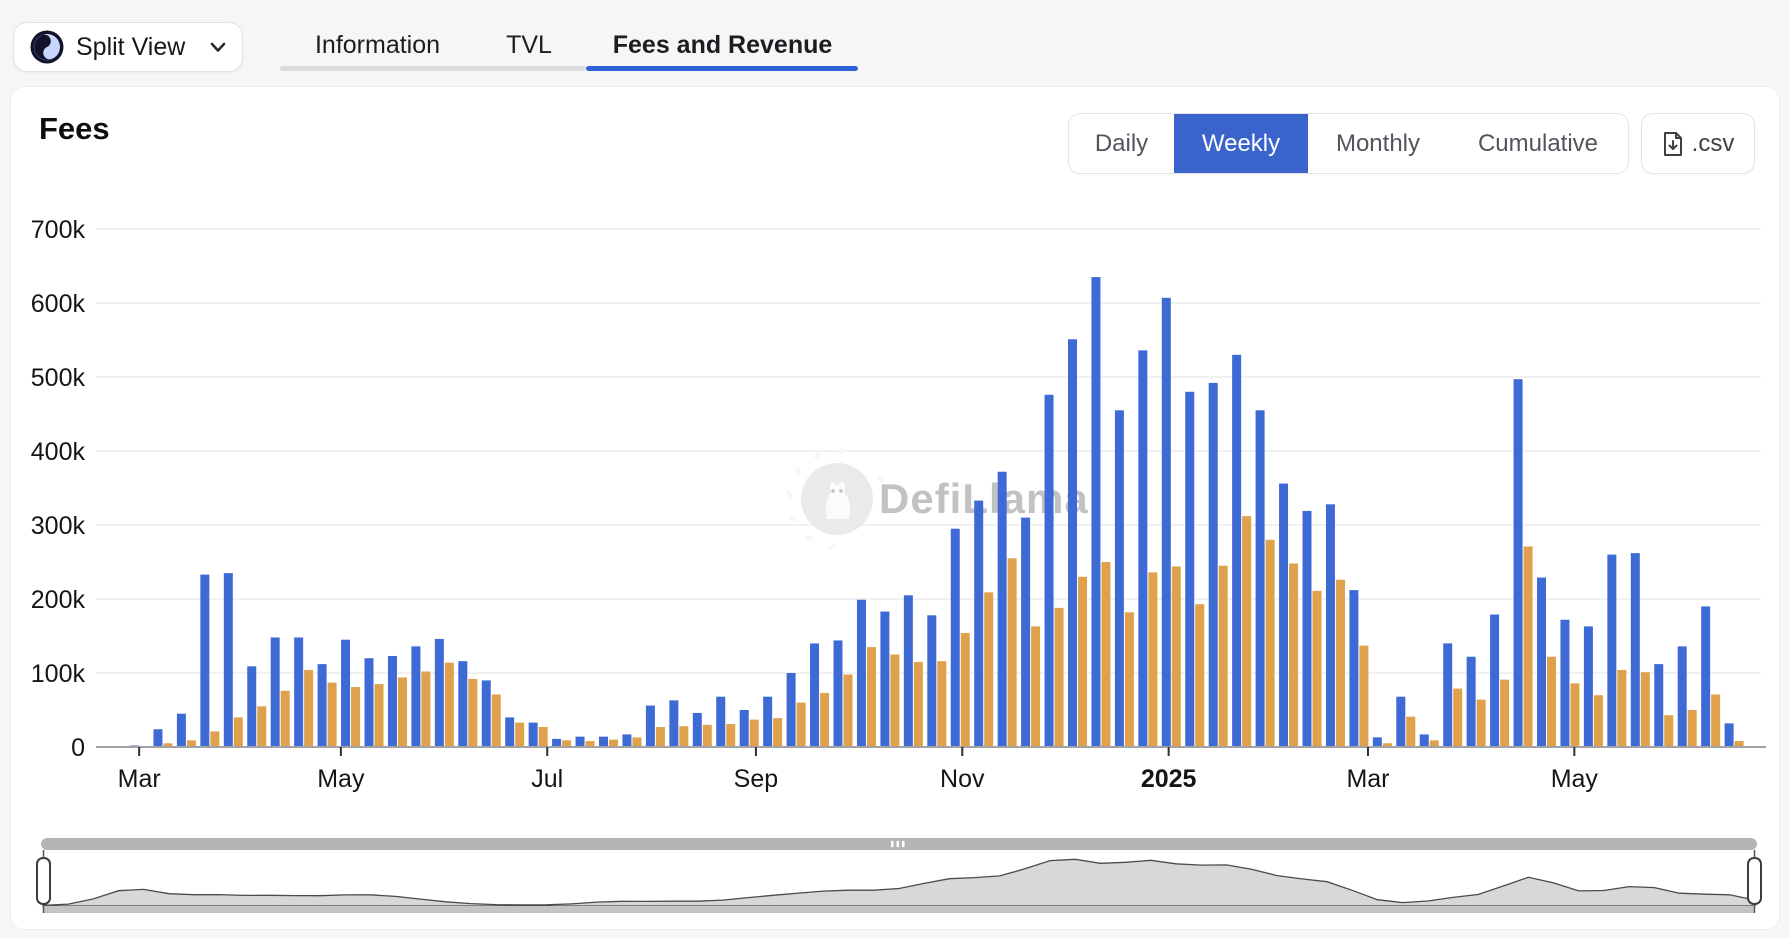 This screenshot has width=1790, height=938. What do you see at coordinates (58, 230) in the screenshot?
I see `y-axis-tick-label: 700k` at bounding box center [58, 230].